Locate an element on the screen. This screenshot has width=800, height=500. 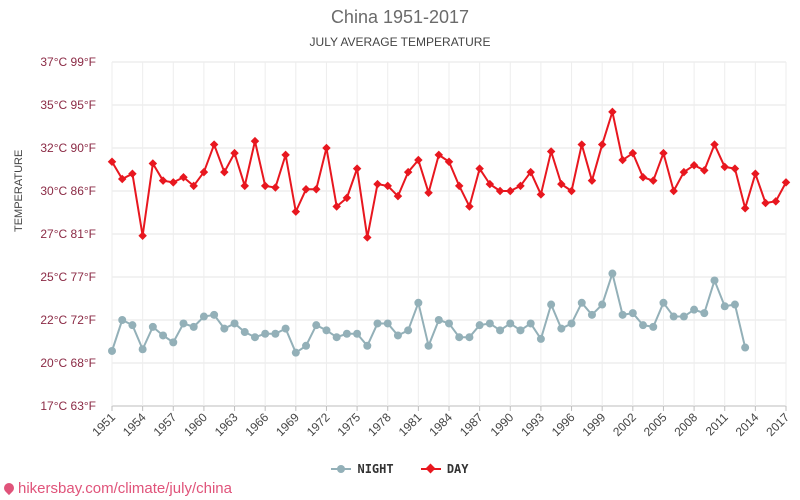
legend: NIGHT DAY is located at coordinates (400, 469).